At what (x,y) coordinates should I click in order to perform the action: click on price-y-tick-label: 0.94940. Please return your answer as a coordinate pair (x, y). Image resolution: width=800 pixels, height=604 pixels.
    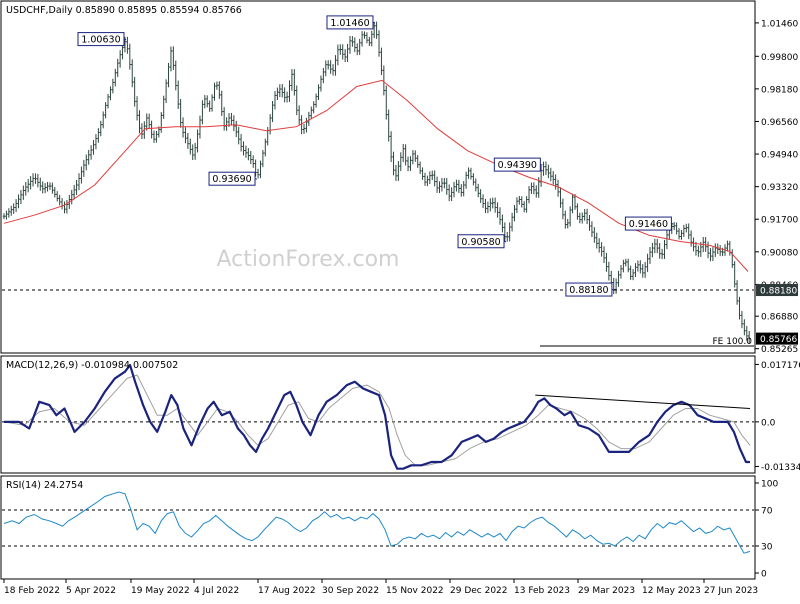
    Looking at the image, I should click on (779, 156).